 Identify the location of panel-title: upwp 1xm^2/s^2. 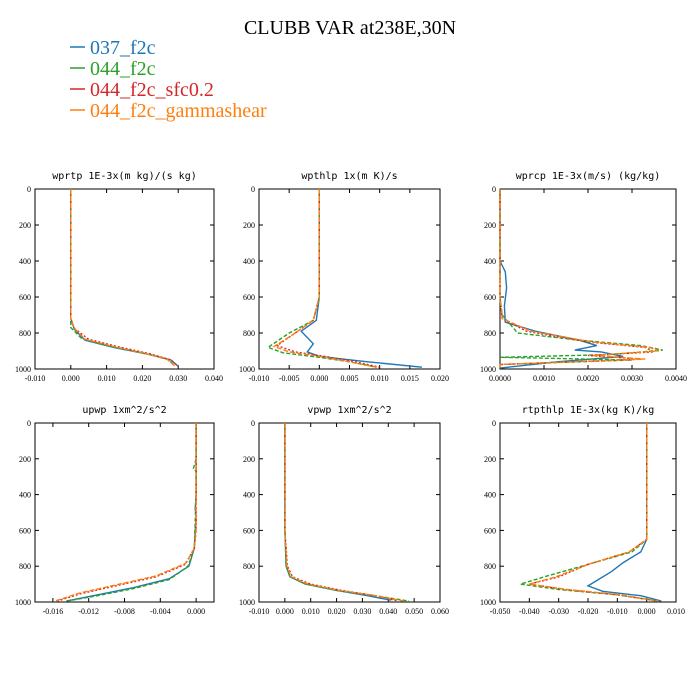
(124, 410).